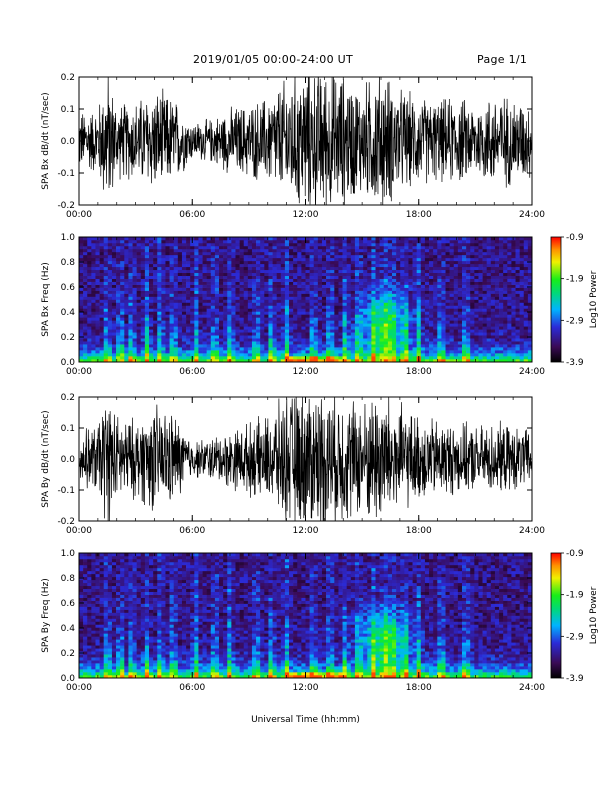  Describe the element at coordinates (68, 238) in the screenshot. I see `y-tick-label: 1.0` at that location.